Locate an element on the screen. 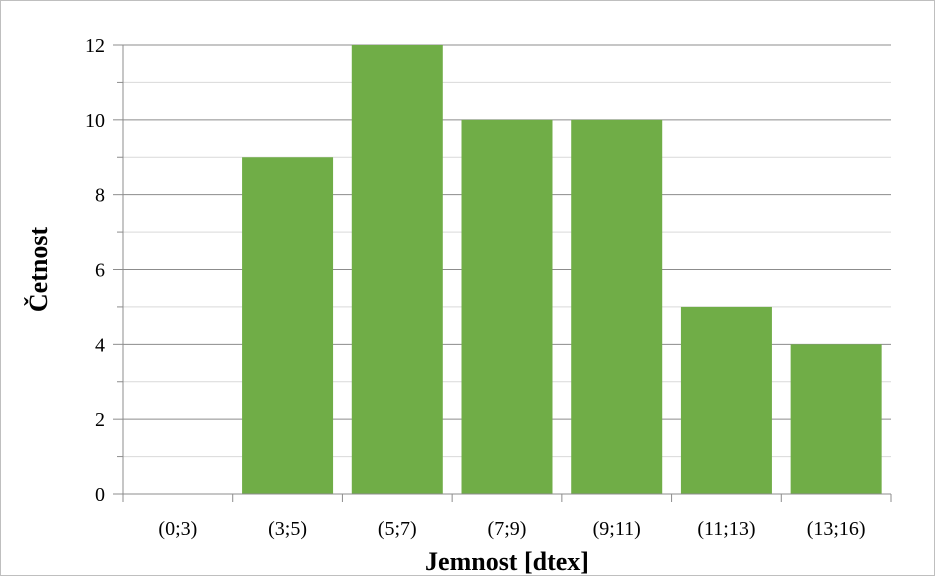 This screenshot has height=577, width=935. y-tick-label: 8 is located at coordinates (100, 196).